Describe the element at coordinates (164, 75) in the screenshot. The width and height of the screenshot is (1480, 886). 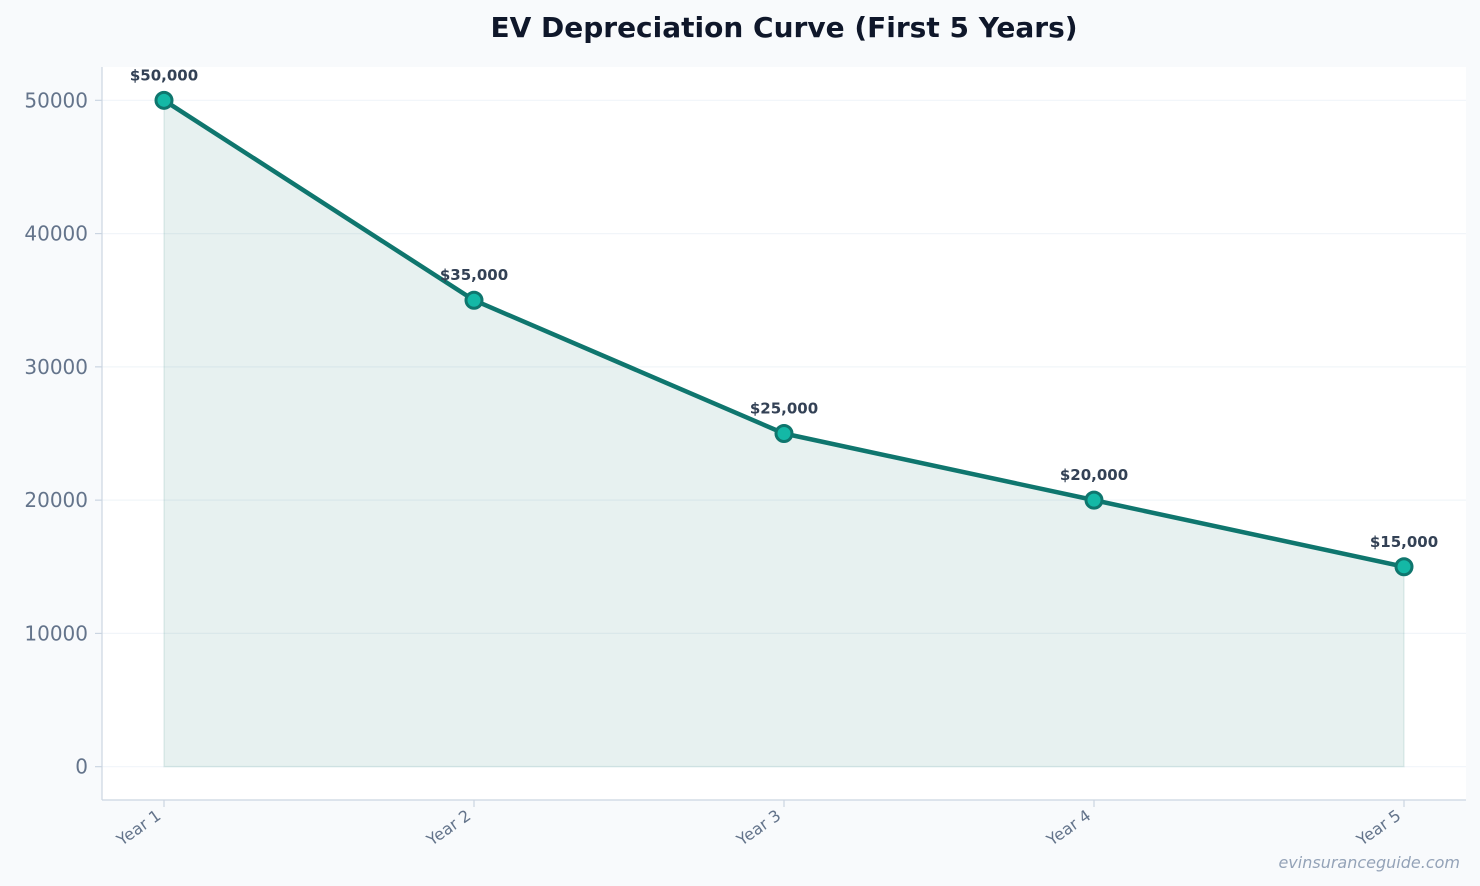
I see `data-label: $50,000` at that location.